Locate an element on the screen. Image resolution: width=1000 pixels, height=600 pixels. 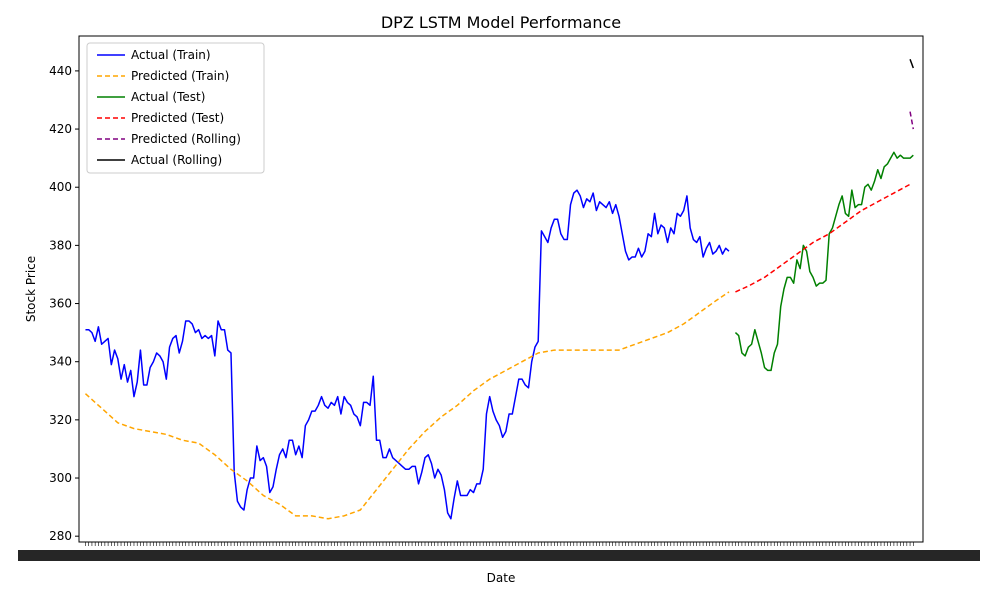
y-axis: 280 300 320 340 360 380 400 420 440 is located at coordinates (64, 303).